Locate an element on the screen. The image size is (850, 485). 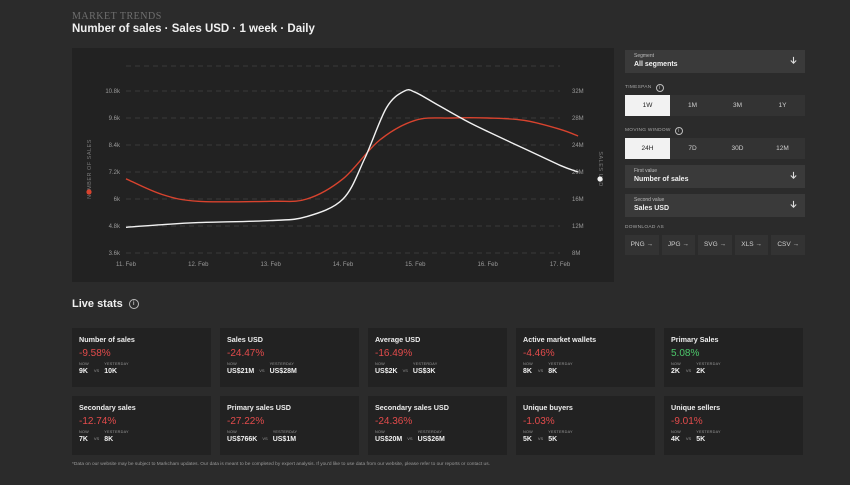
x-tick-label: 17. Feb is located at coordinates (560, 265).